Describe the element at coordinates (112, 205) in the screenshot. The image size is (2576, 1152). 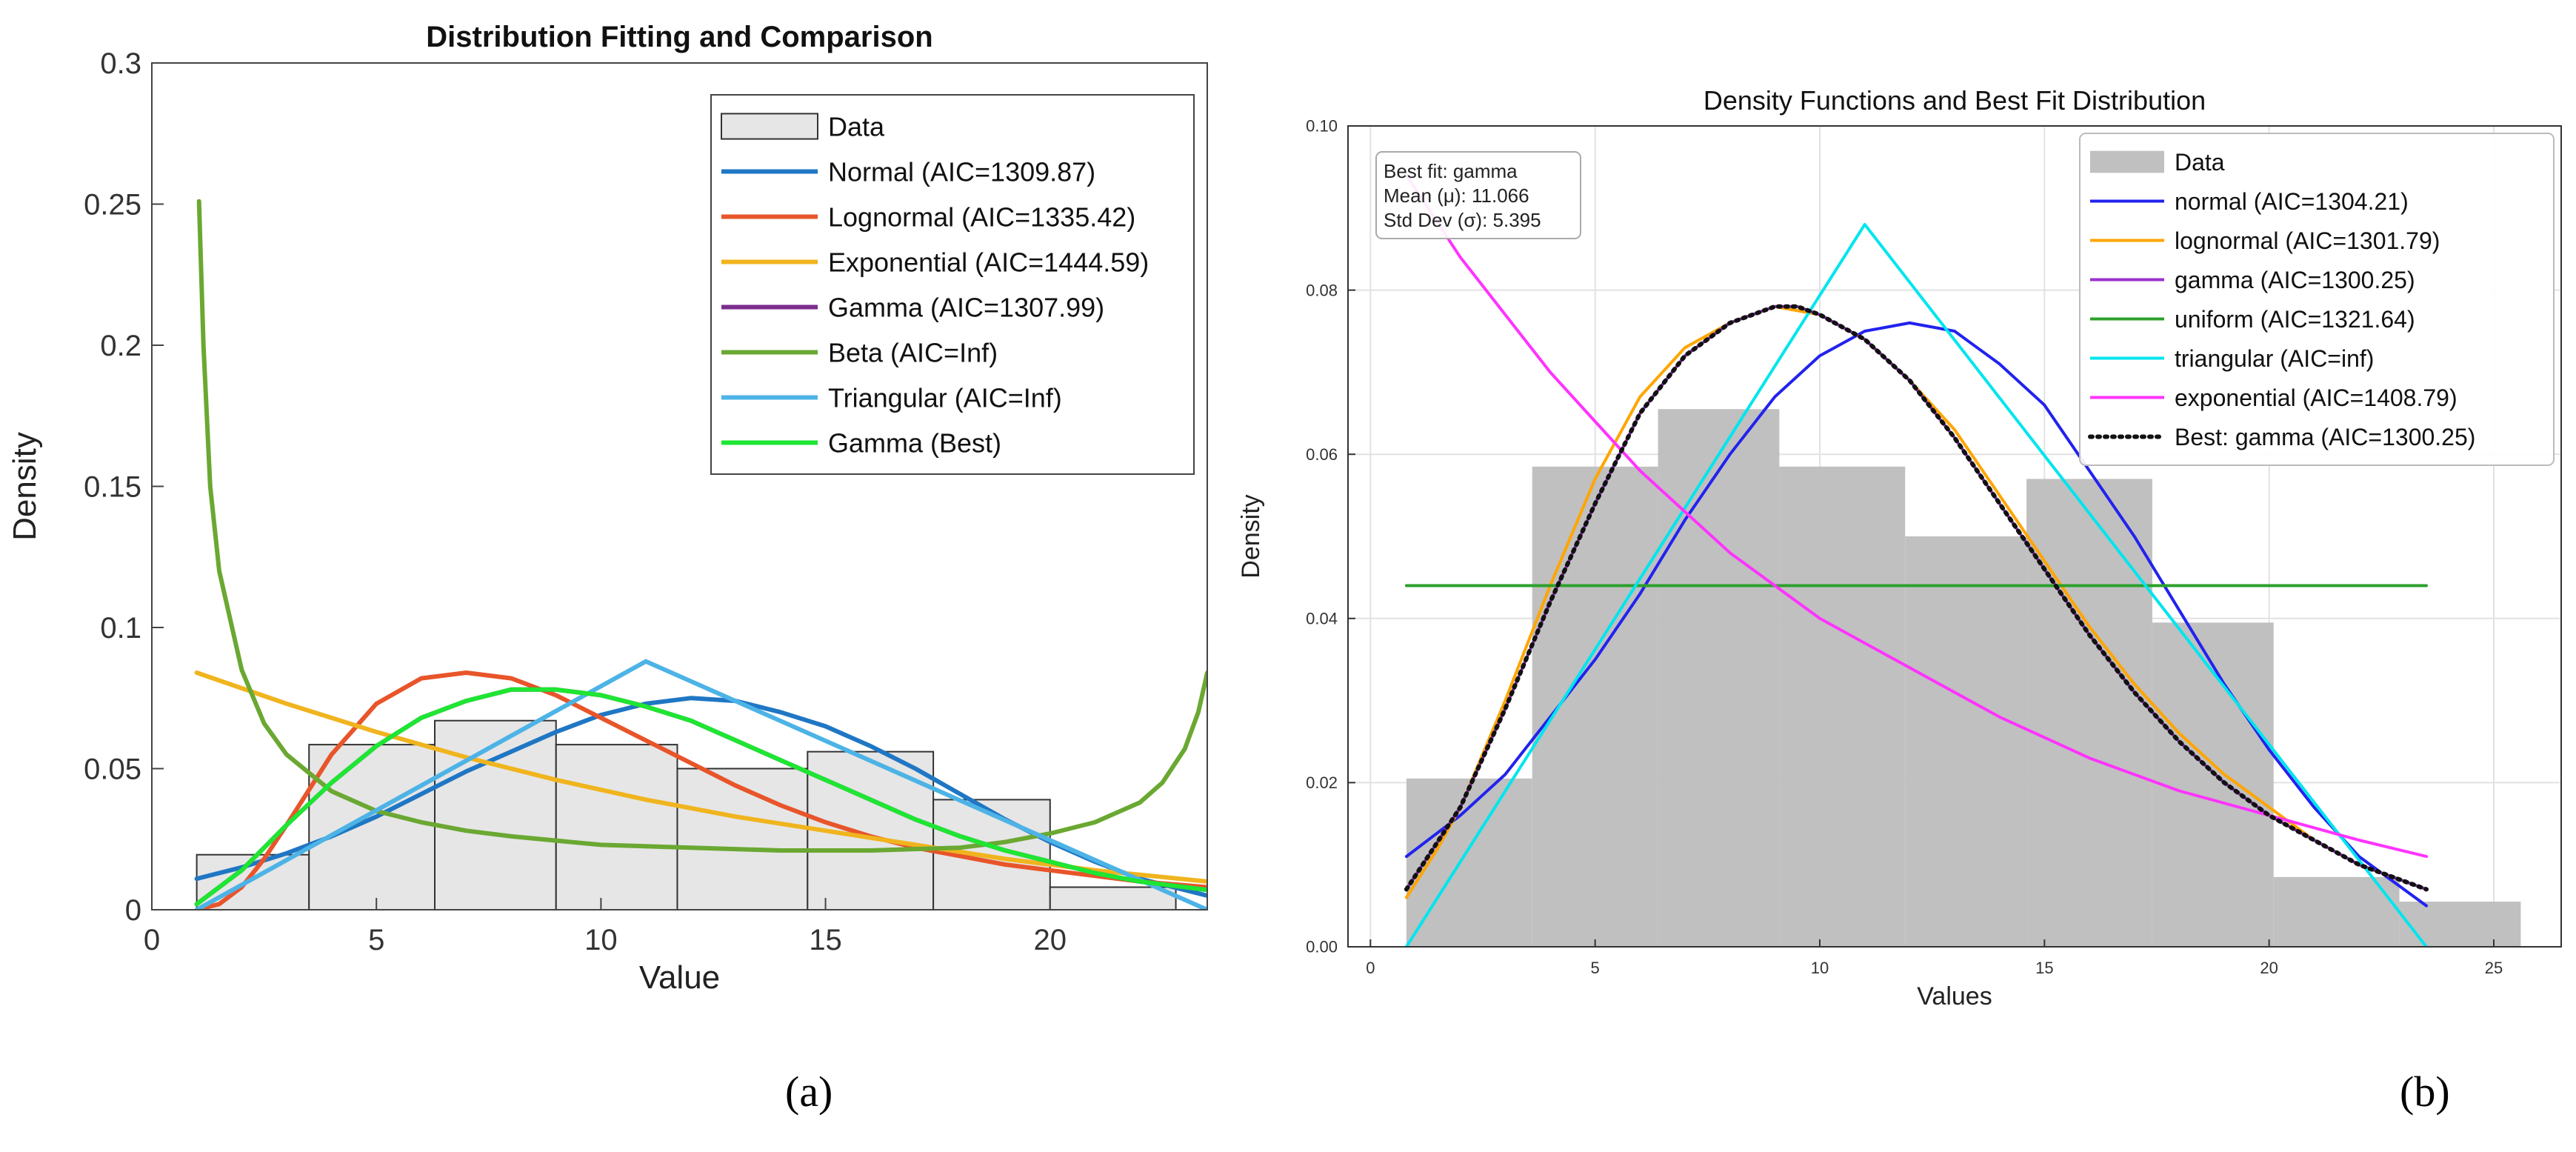
I see `y-tick-label: 0.25` at that location.